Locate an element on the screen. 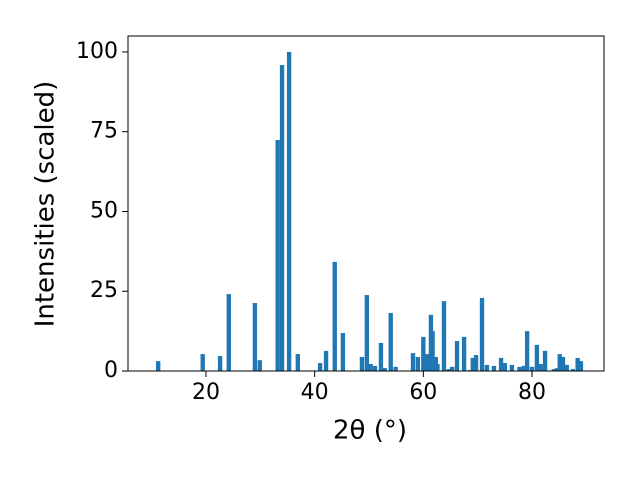 Image resolution: width=640 pixels, height=480 pixels. y-tick-label: 0 is located at coordinates (111, 370).